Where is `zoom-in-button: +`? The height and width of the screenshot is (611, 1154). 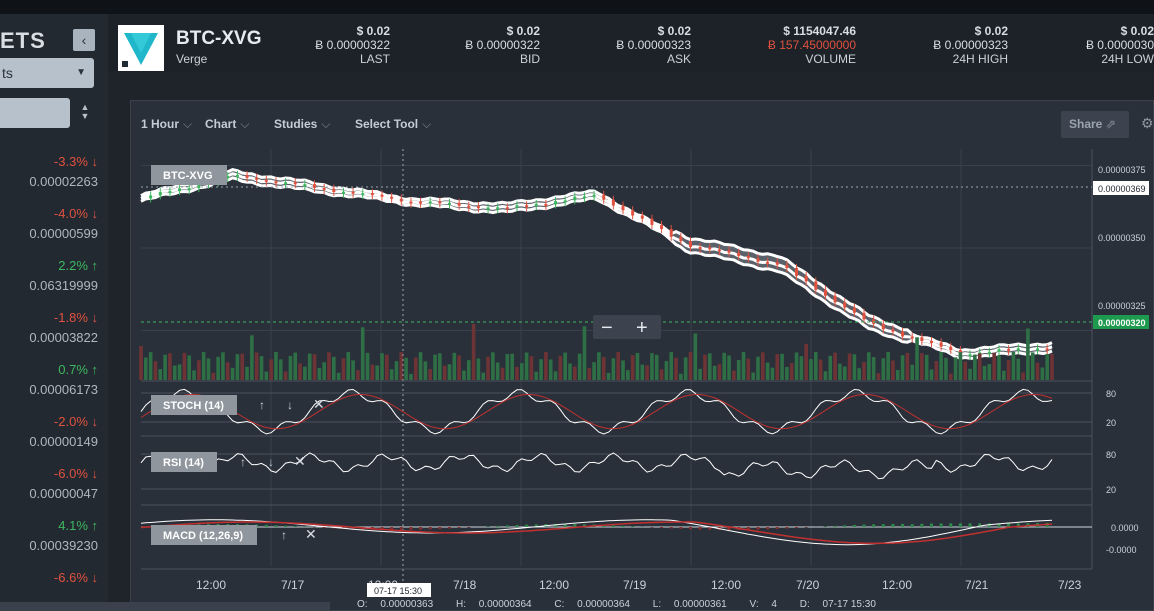
zoom-in-button: + is located at coordinates (642, 328).